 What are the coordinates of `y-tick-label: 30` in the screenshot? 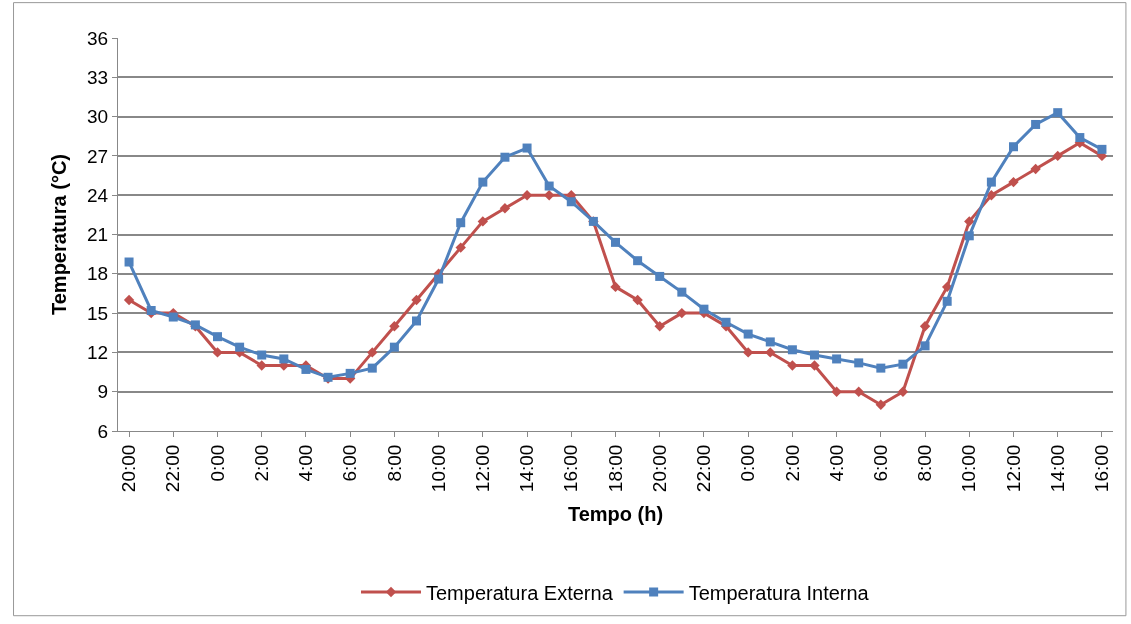 It's located at (98, 117).